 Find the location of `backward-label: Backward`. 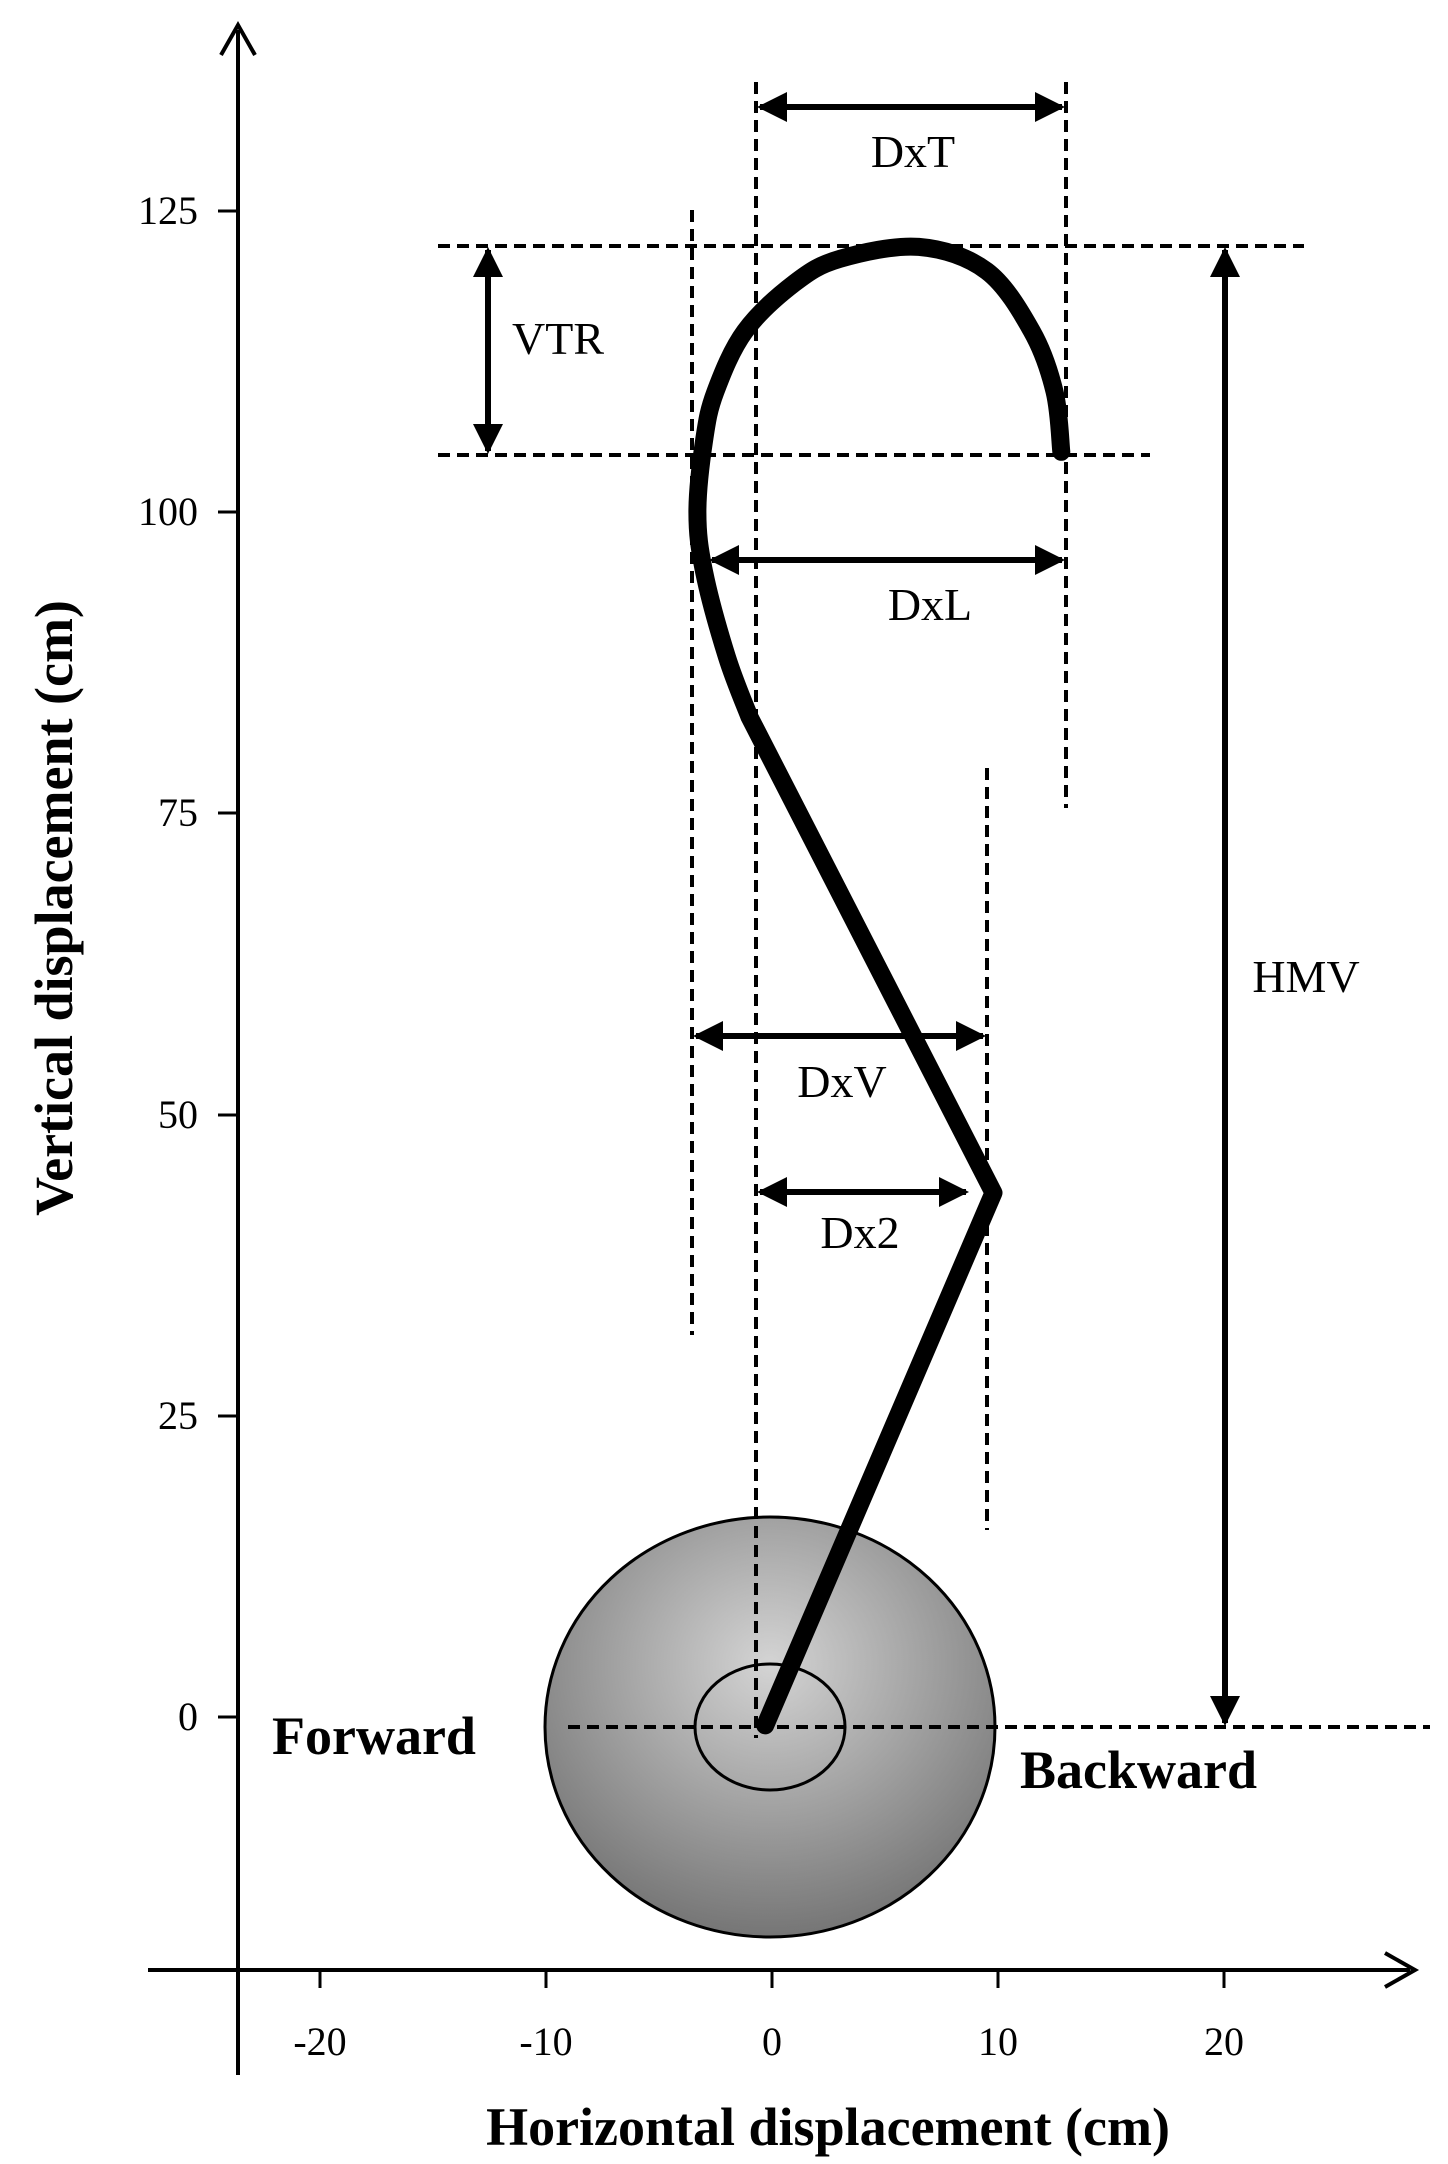

backward-label: Backward is located at coordinates (1138, 1770).